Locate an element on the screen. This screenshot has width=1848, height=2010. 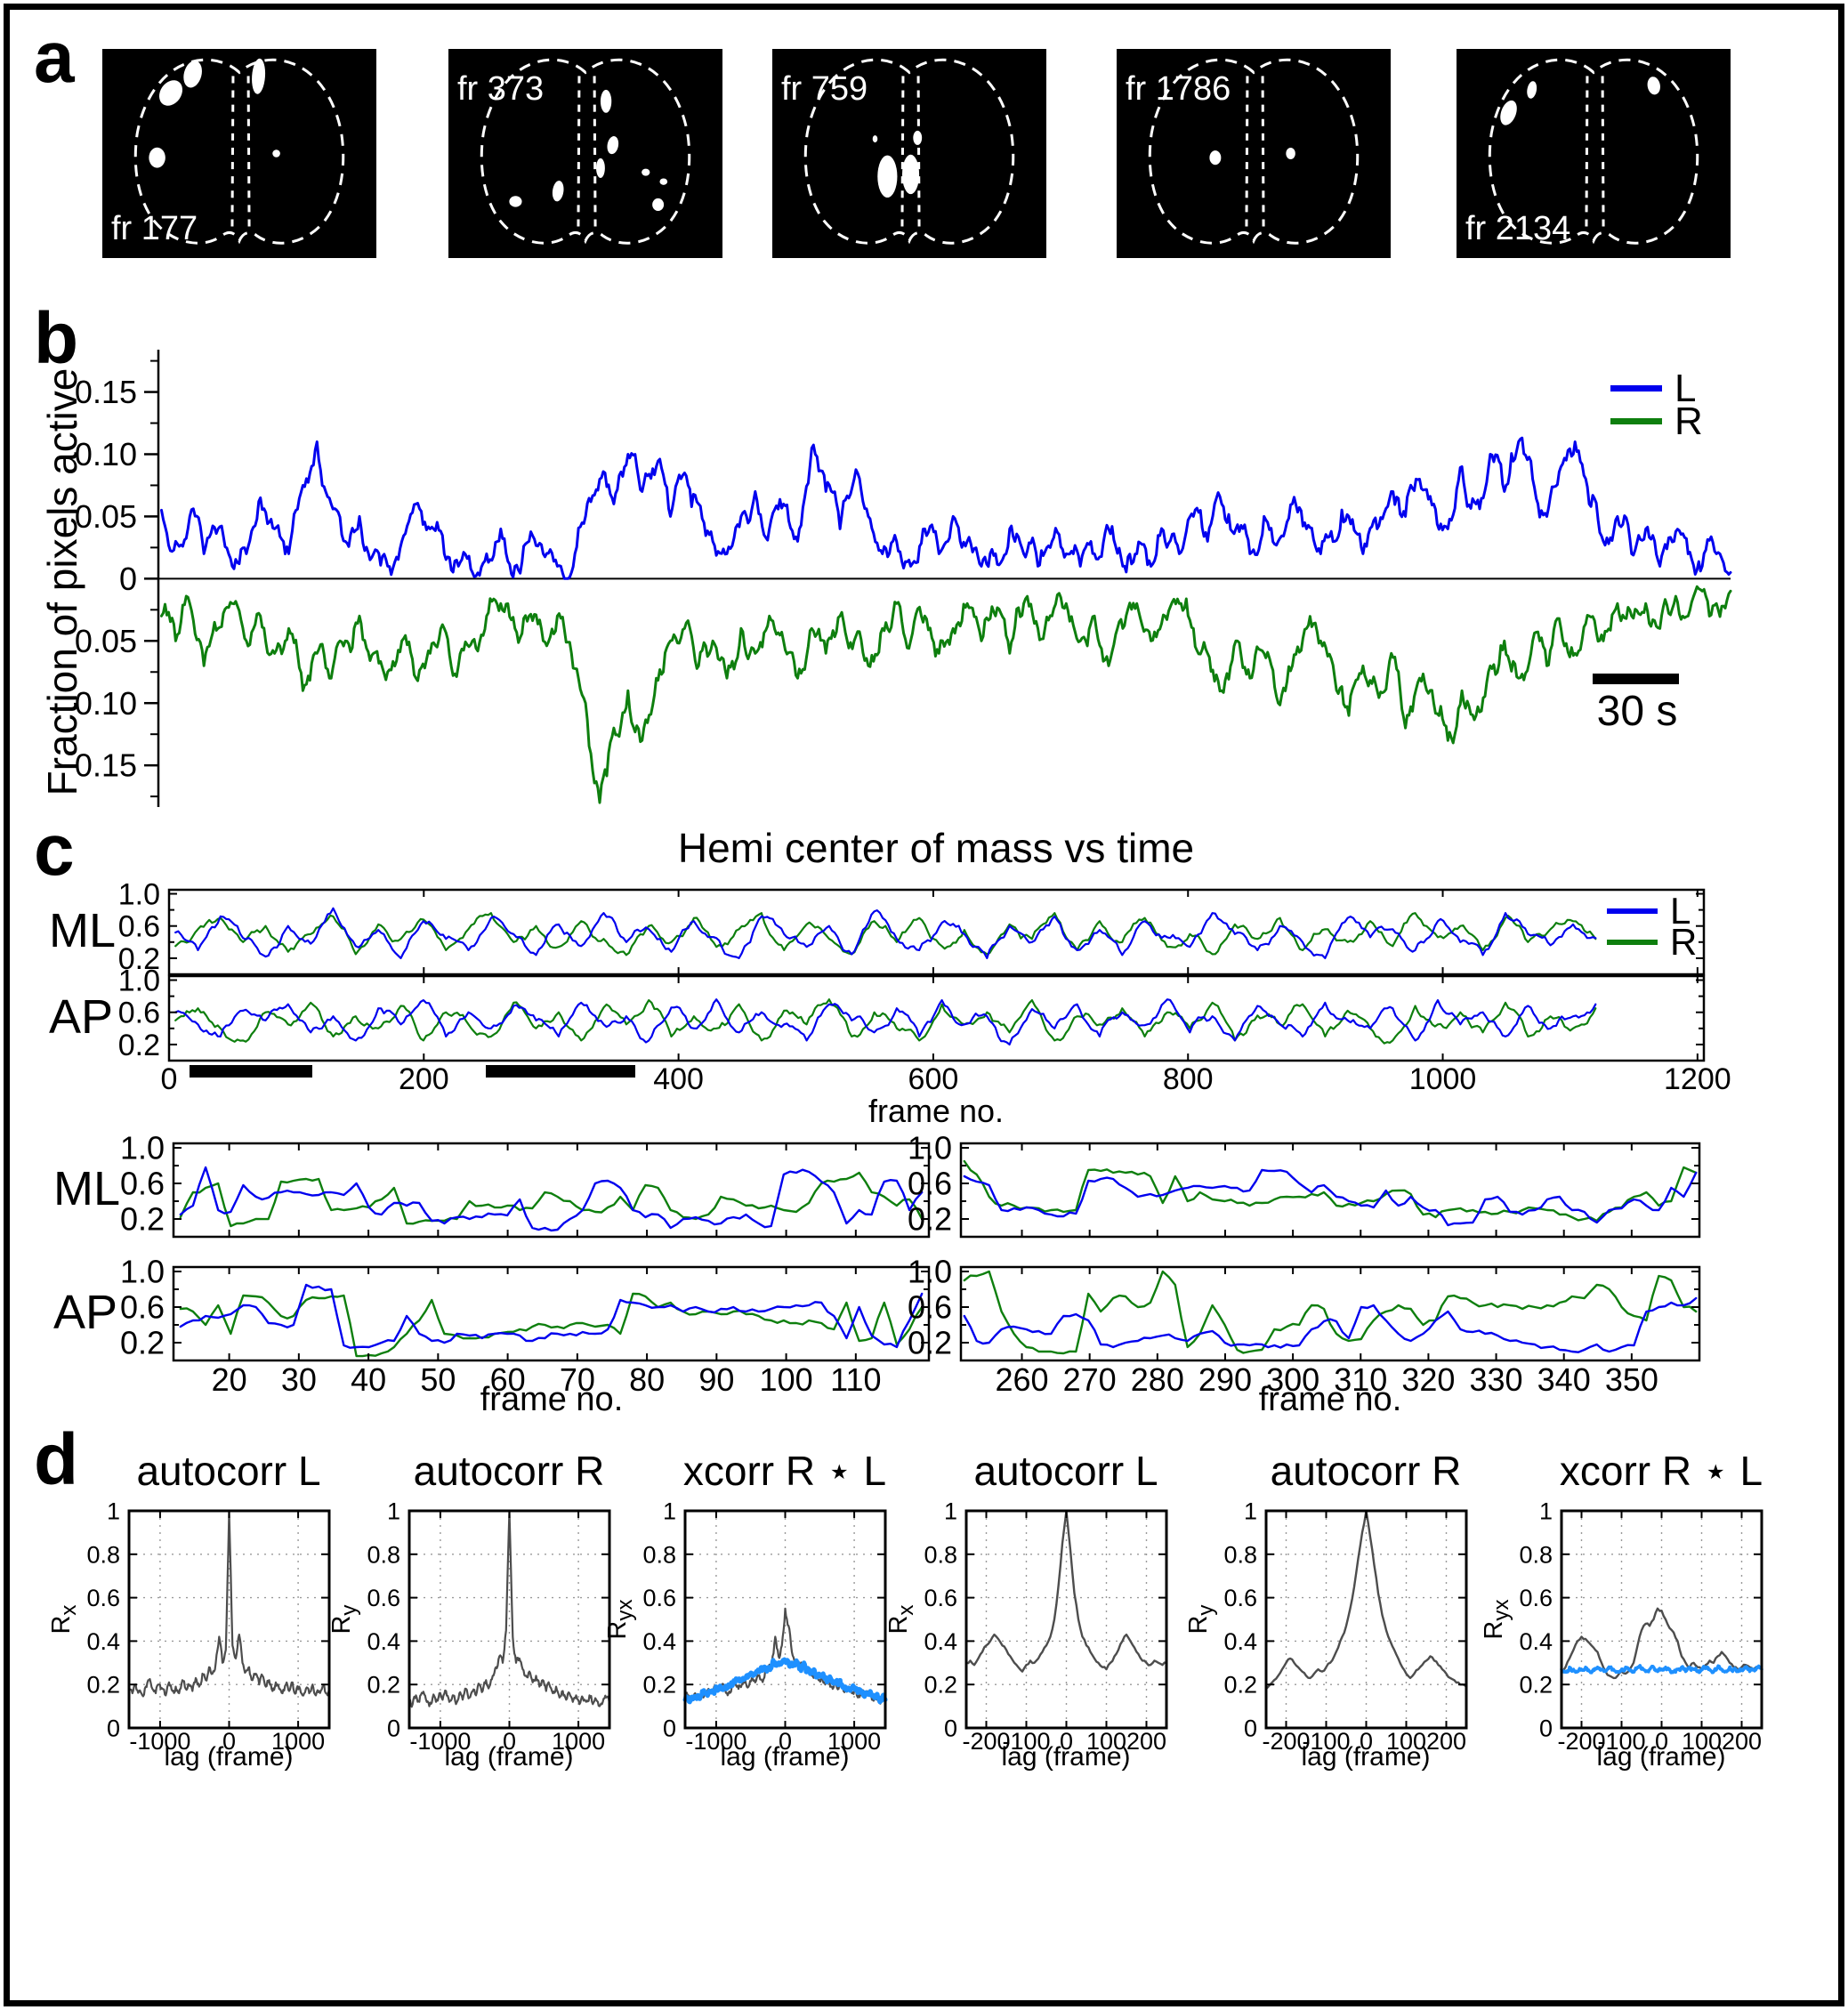
svg-text: 100 is located at coordinates (1702, 1741).